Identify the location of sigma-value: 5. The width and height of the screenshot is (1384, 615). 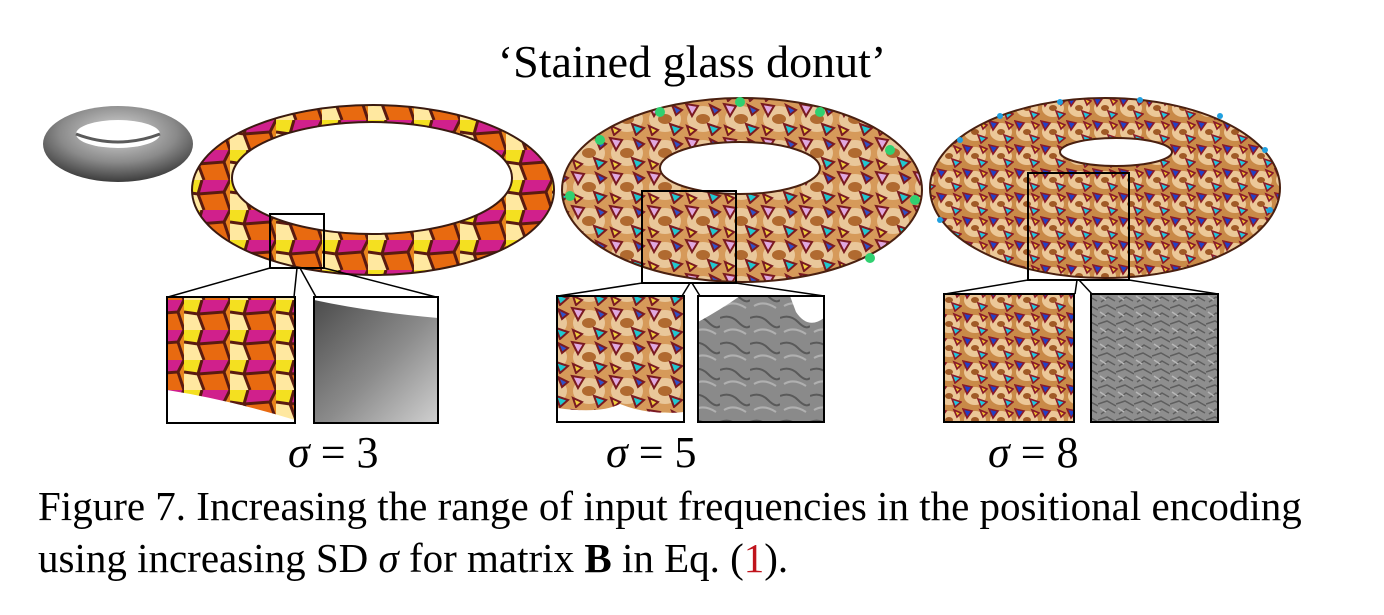
(685, 452).